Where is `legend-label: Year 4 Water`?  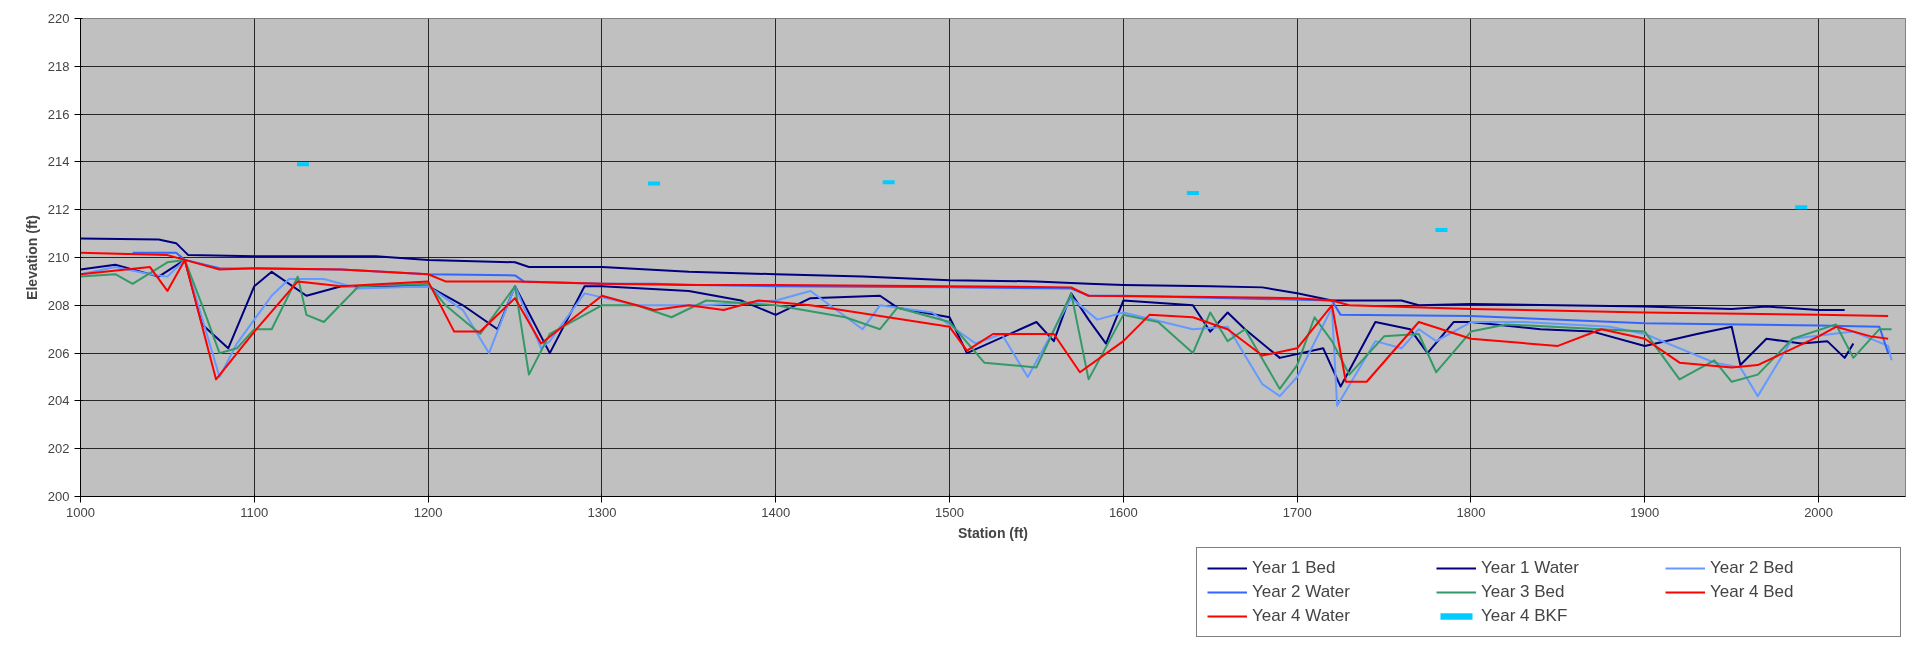
legend-label: Year 4 Water is located at coordinates (1301, 616).